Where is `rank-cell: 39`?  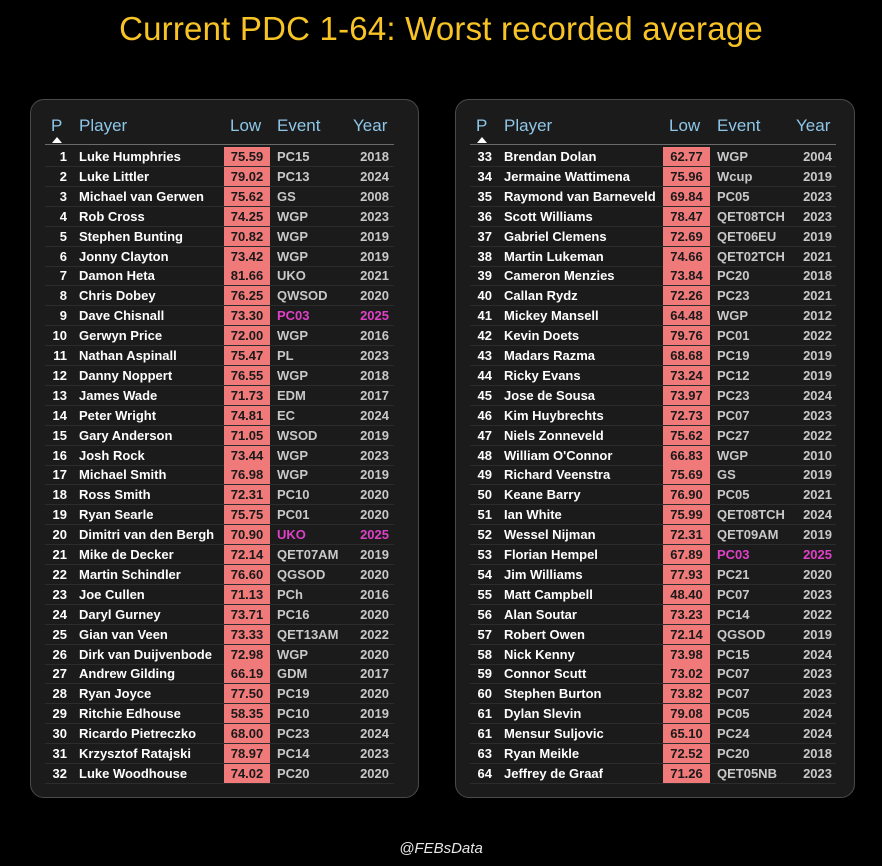 rank-cell: 39 is located at coordinates (484, 276).